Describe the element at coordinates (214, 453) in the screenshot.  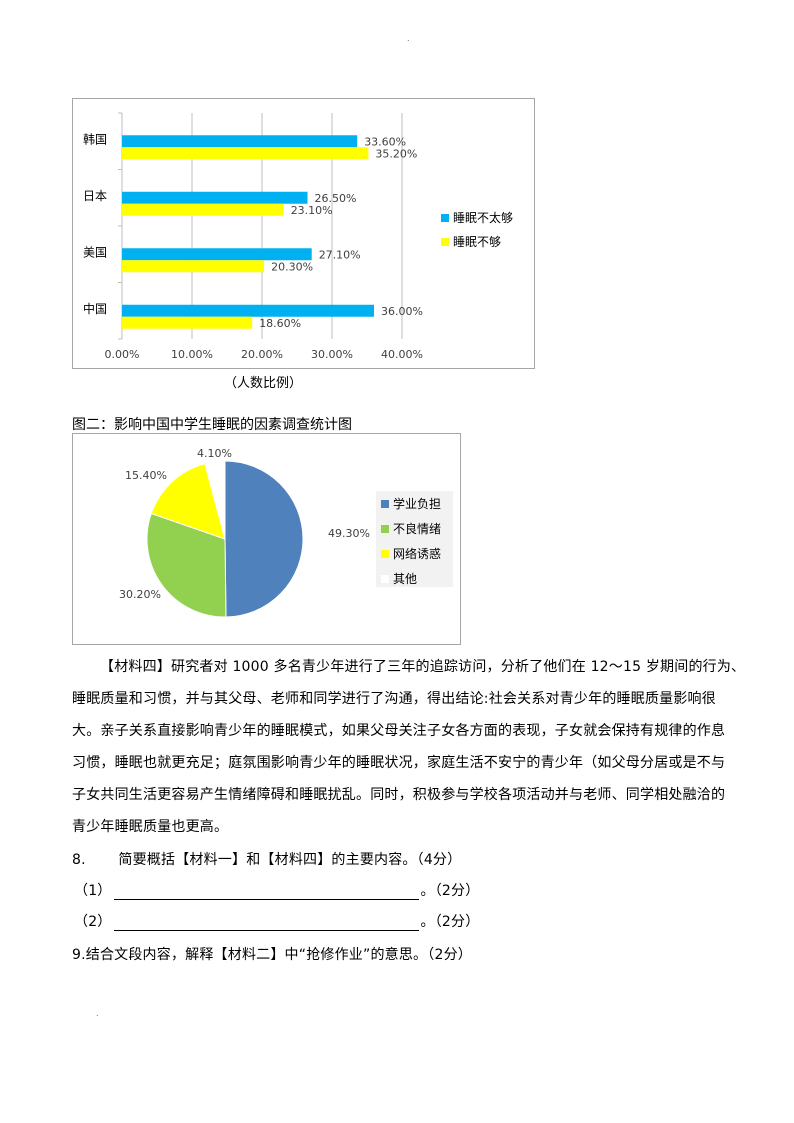
I see `slice-label: 4.10%` at that location.